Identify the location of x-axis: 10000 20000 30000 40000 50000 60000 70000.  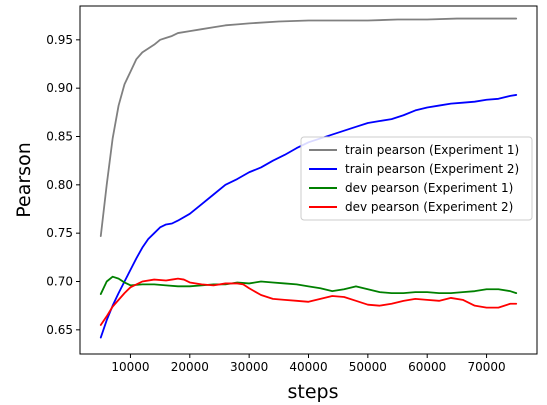
(308, 364).